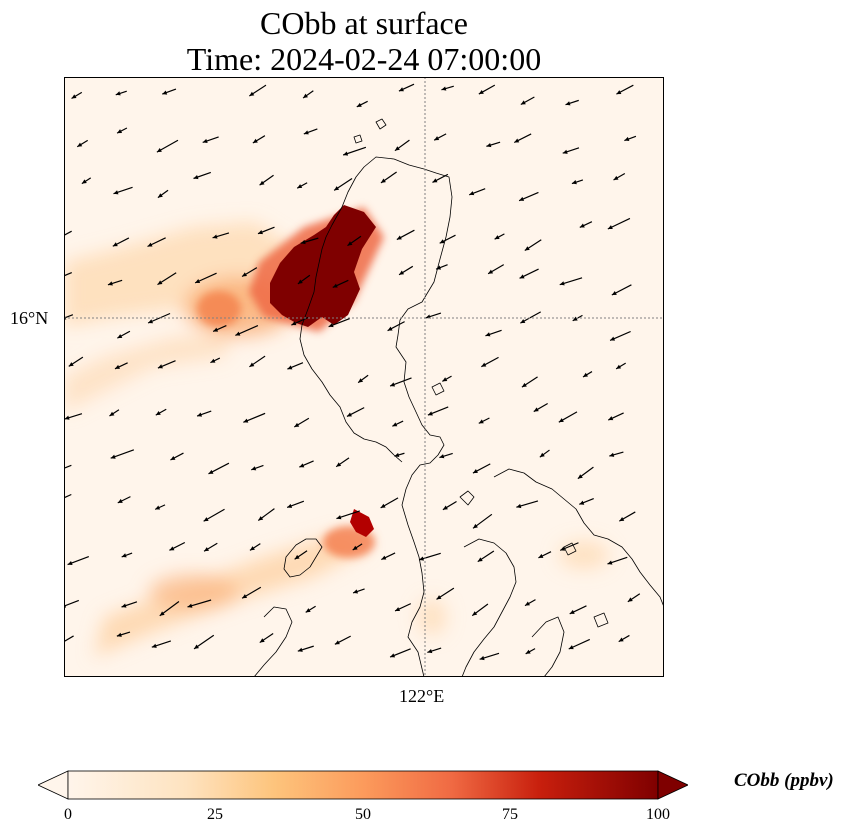  I want to click on plume-south-spot, so click(194, 592).